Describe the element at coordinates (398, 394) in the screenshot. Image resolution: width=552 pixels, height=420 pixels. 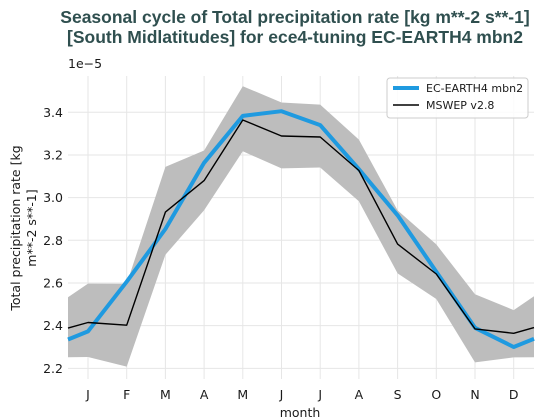
I see `x-tick-label: S` at that location.